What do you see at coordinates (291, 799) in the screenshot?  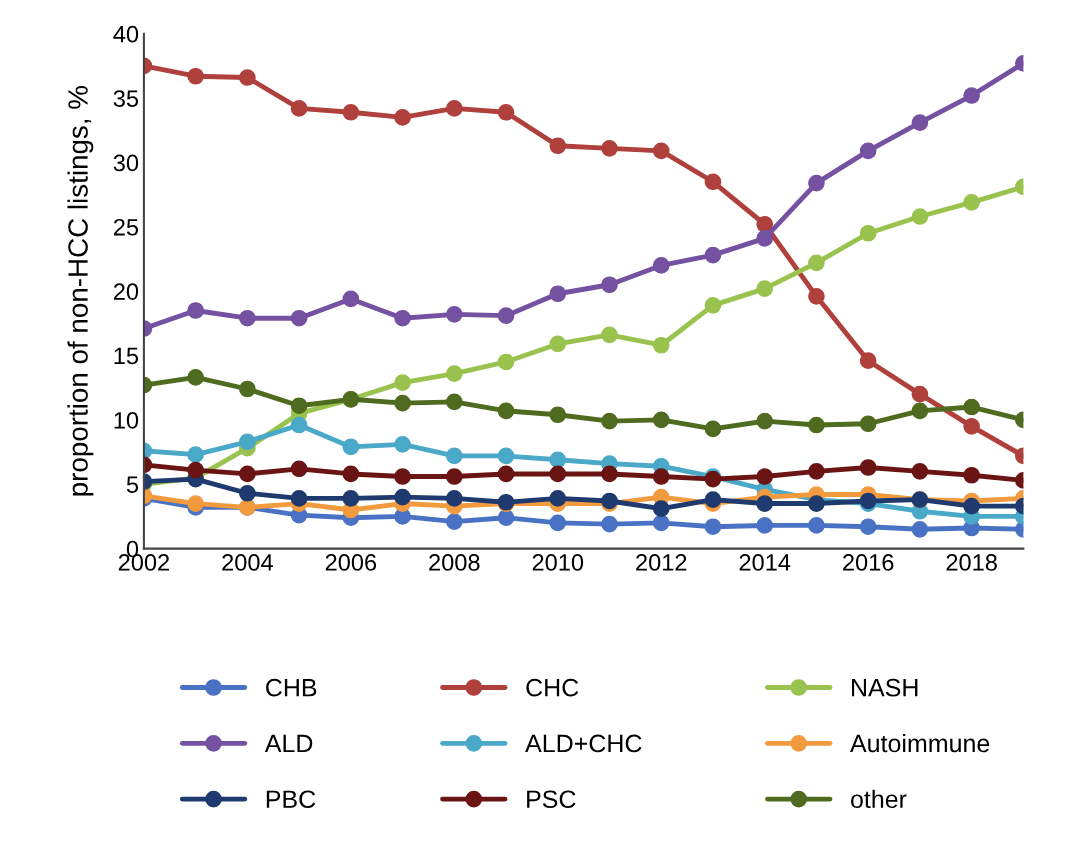 I see `legend-label: PBC` at bounding box center [291, 799].